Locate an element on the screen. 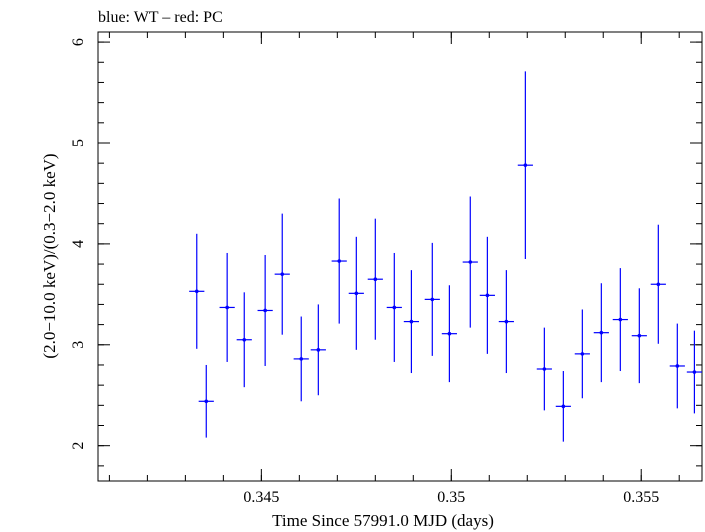 The height and width of the screenshot is (532, 705). y-axis-label: (2.0−10.0 keV)/(0.3−2.0 keV) is located at coordinates (49, 255).